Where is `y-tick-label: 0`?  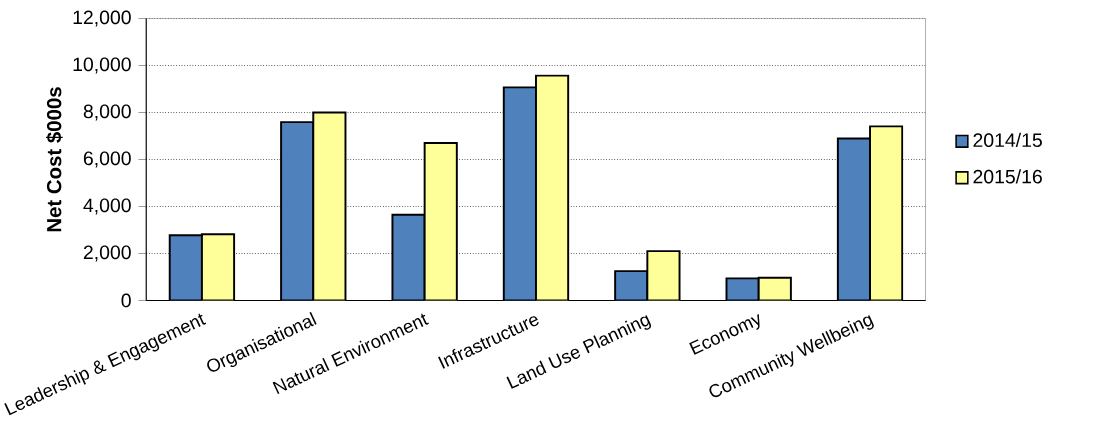
y-tick-label: 0 is located at coordinates (126, 300).